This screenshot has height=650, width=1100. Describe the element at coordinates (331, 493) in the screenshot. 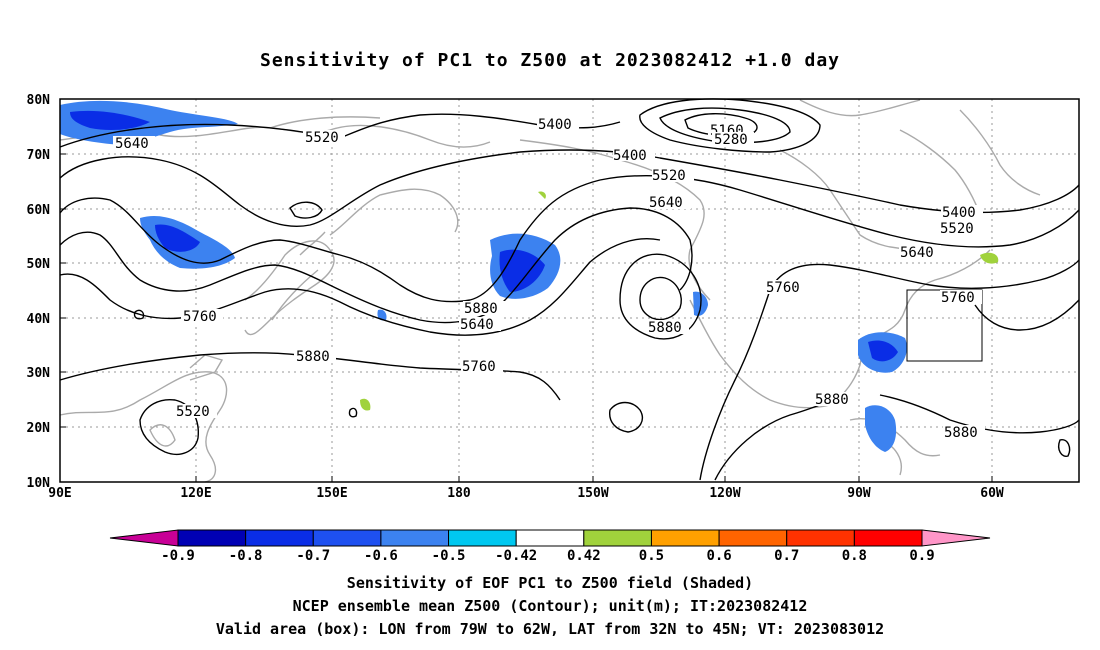

I see `lon-label-150e: 150E` at that location.